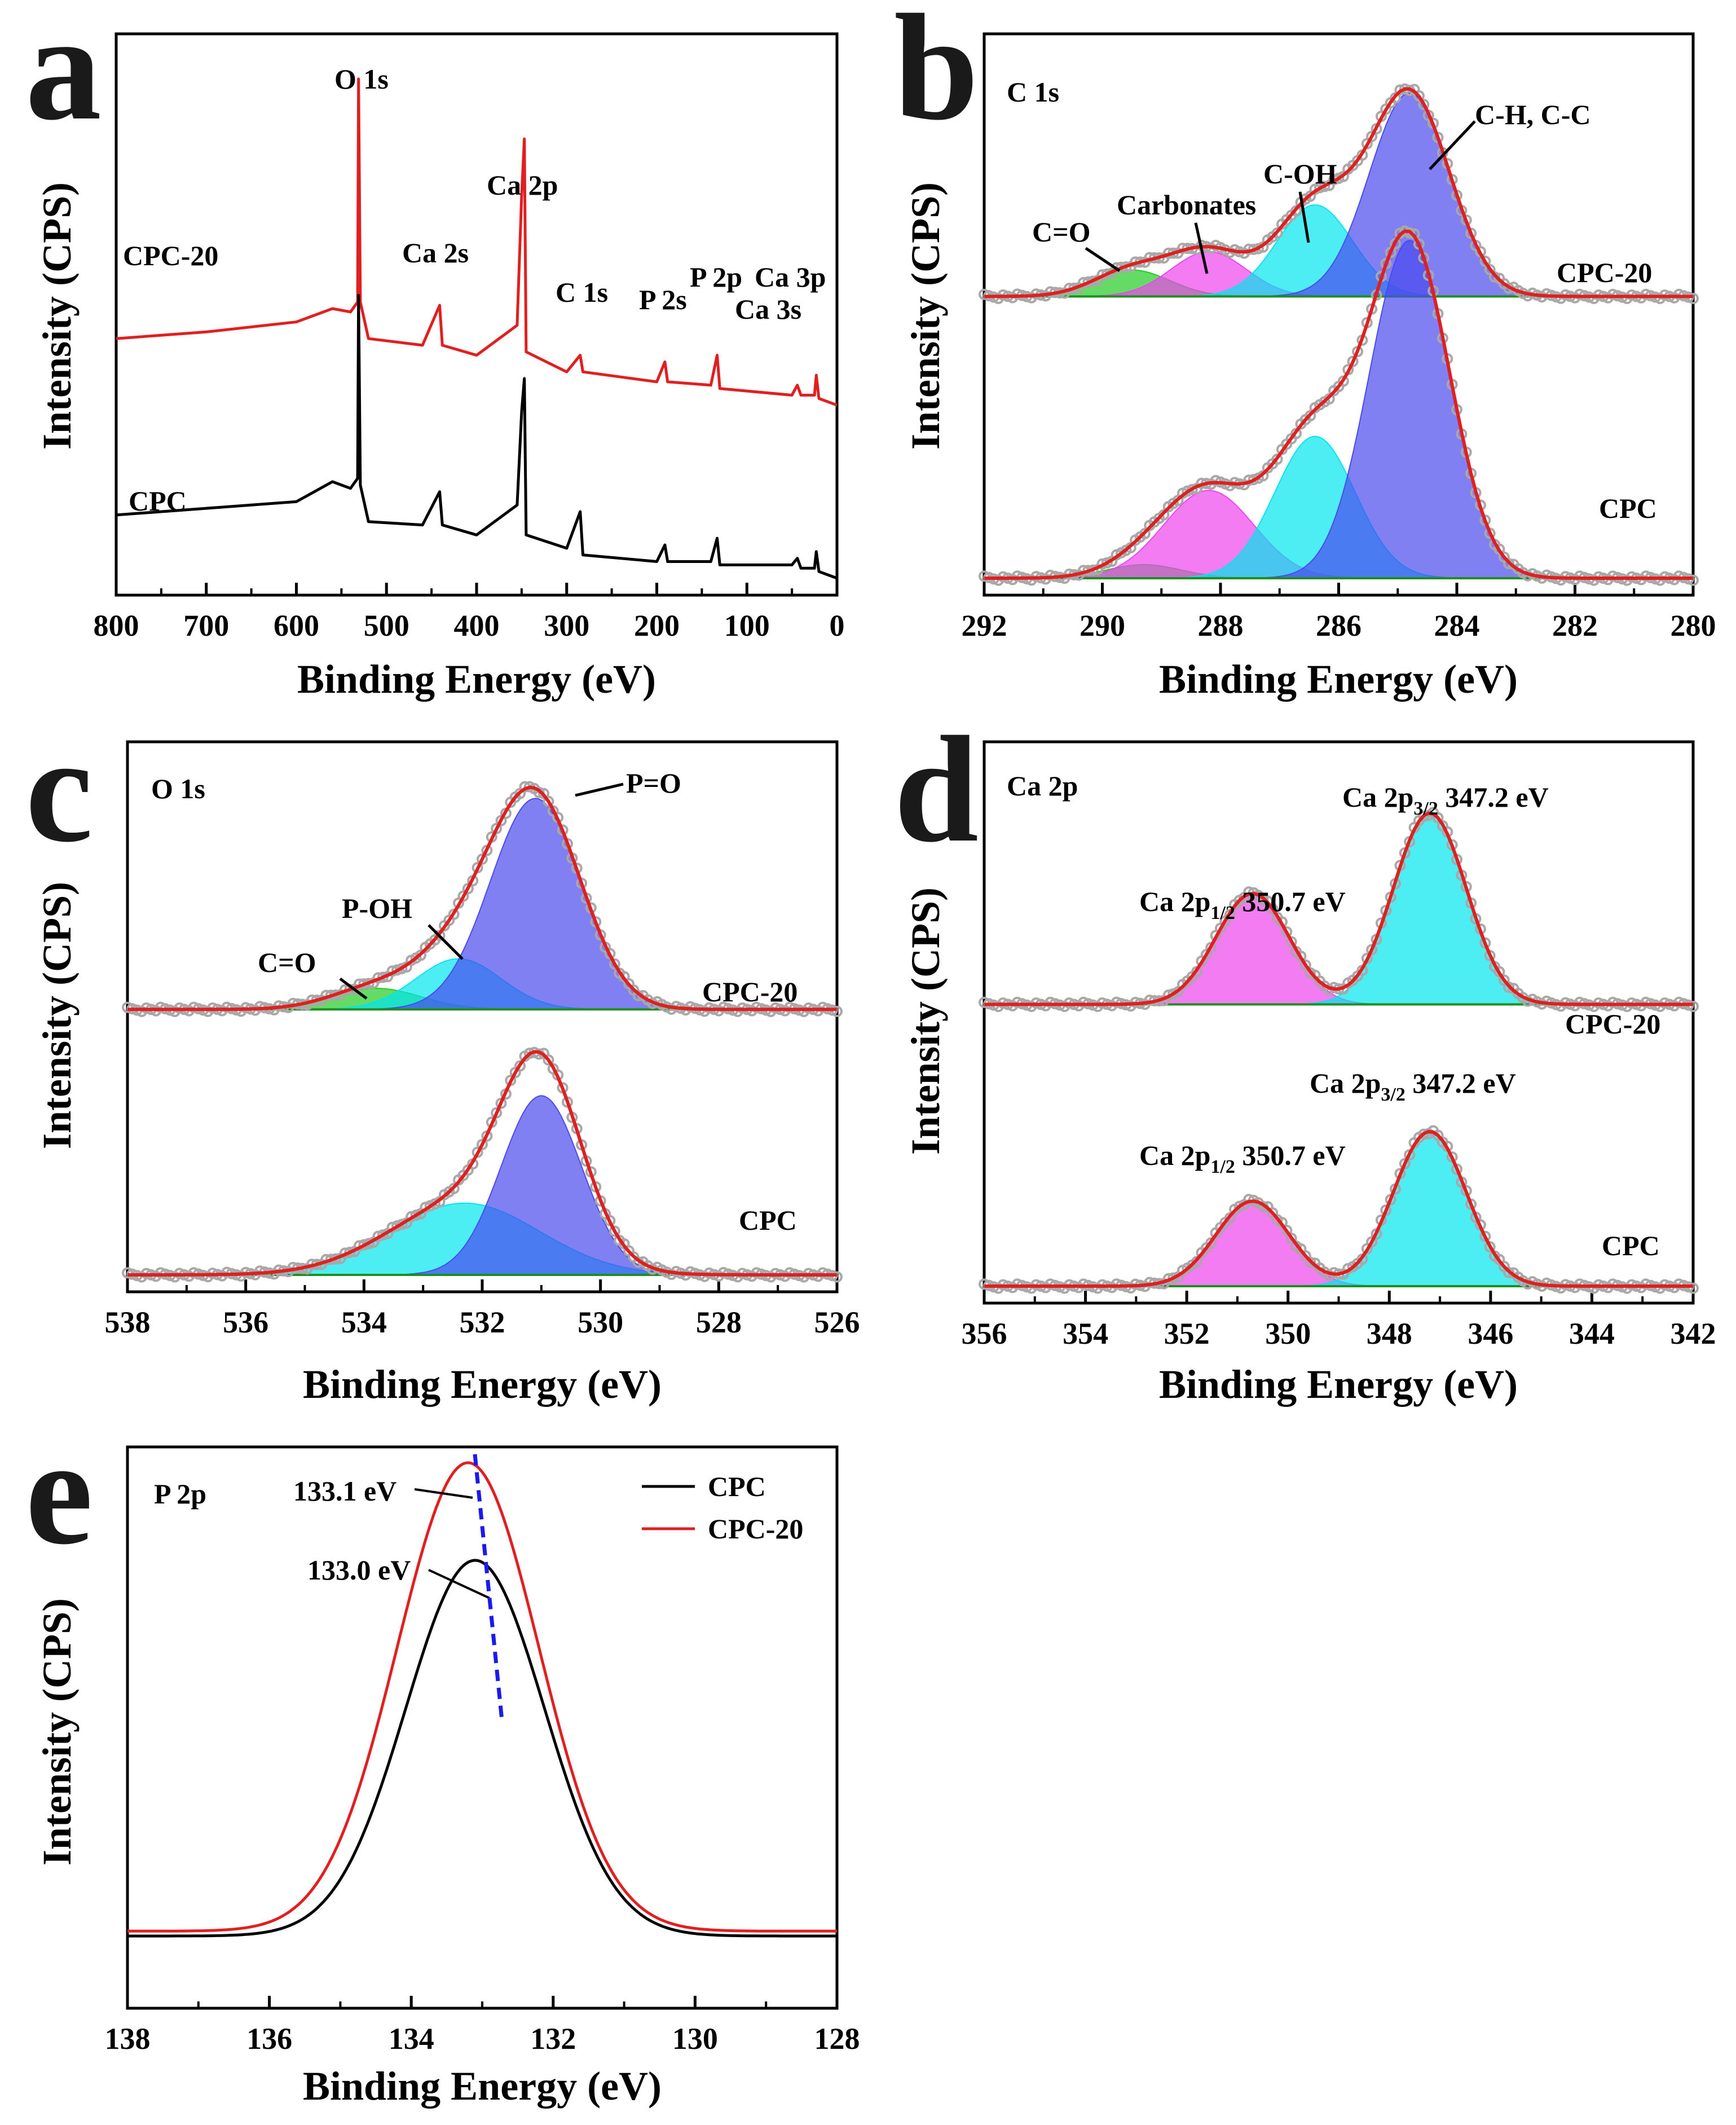 Image resolution: width=1736 pixels, height=2125 pixels. I want to click on annotation-1330: 133.0 eV, so click(359, 1570).